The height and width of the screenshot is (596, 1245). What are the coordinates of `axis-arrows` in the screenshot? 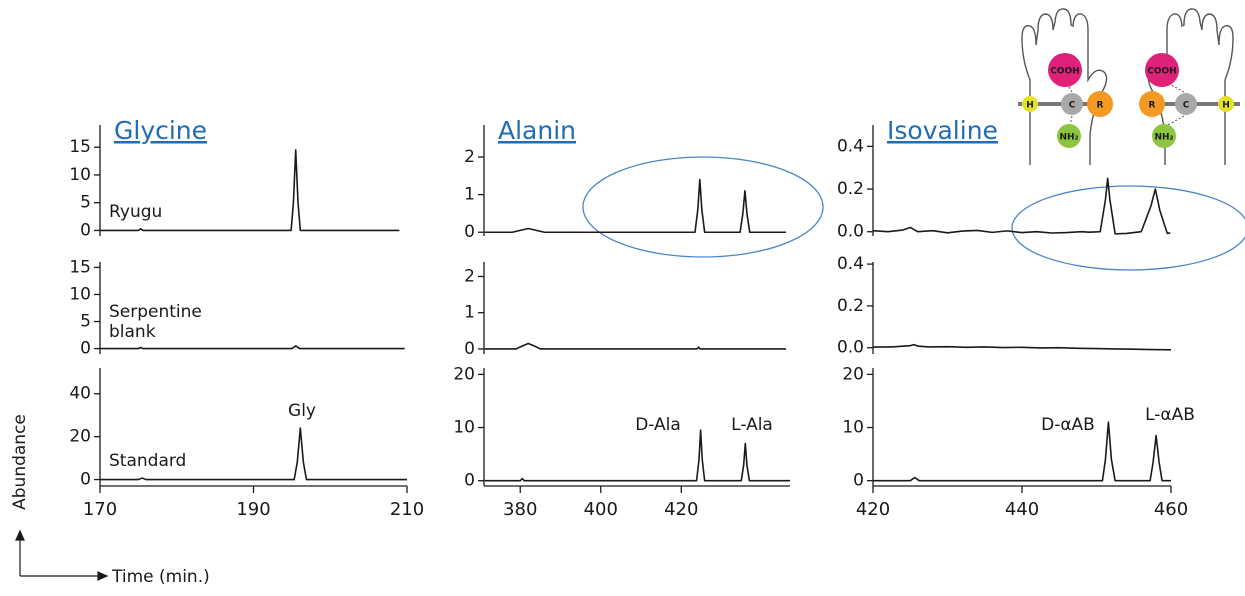 It's located at (62, 555).